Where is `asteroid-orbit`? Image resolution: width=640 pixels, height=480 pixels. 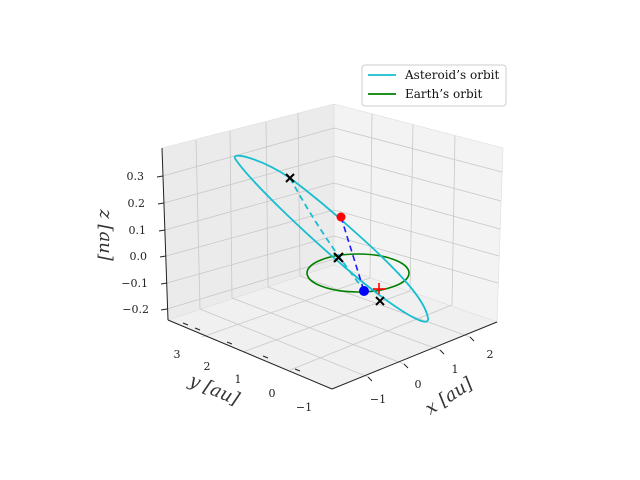
asteroid-orbit is located at coordinates (331, 238).